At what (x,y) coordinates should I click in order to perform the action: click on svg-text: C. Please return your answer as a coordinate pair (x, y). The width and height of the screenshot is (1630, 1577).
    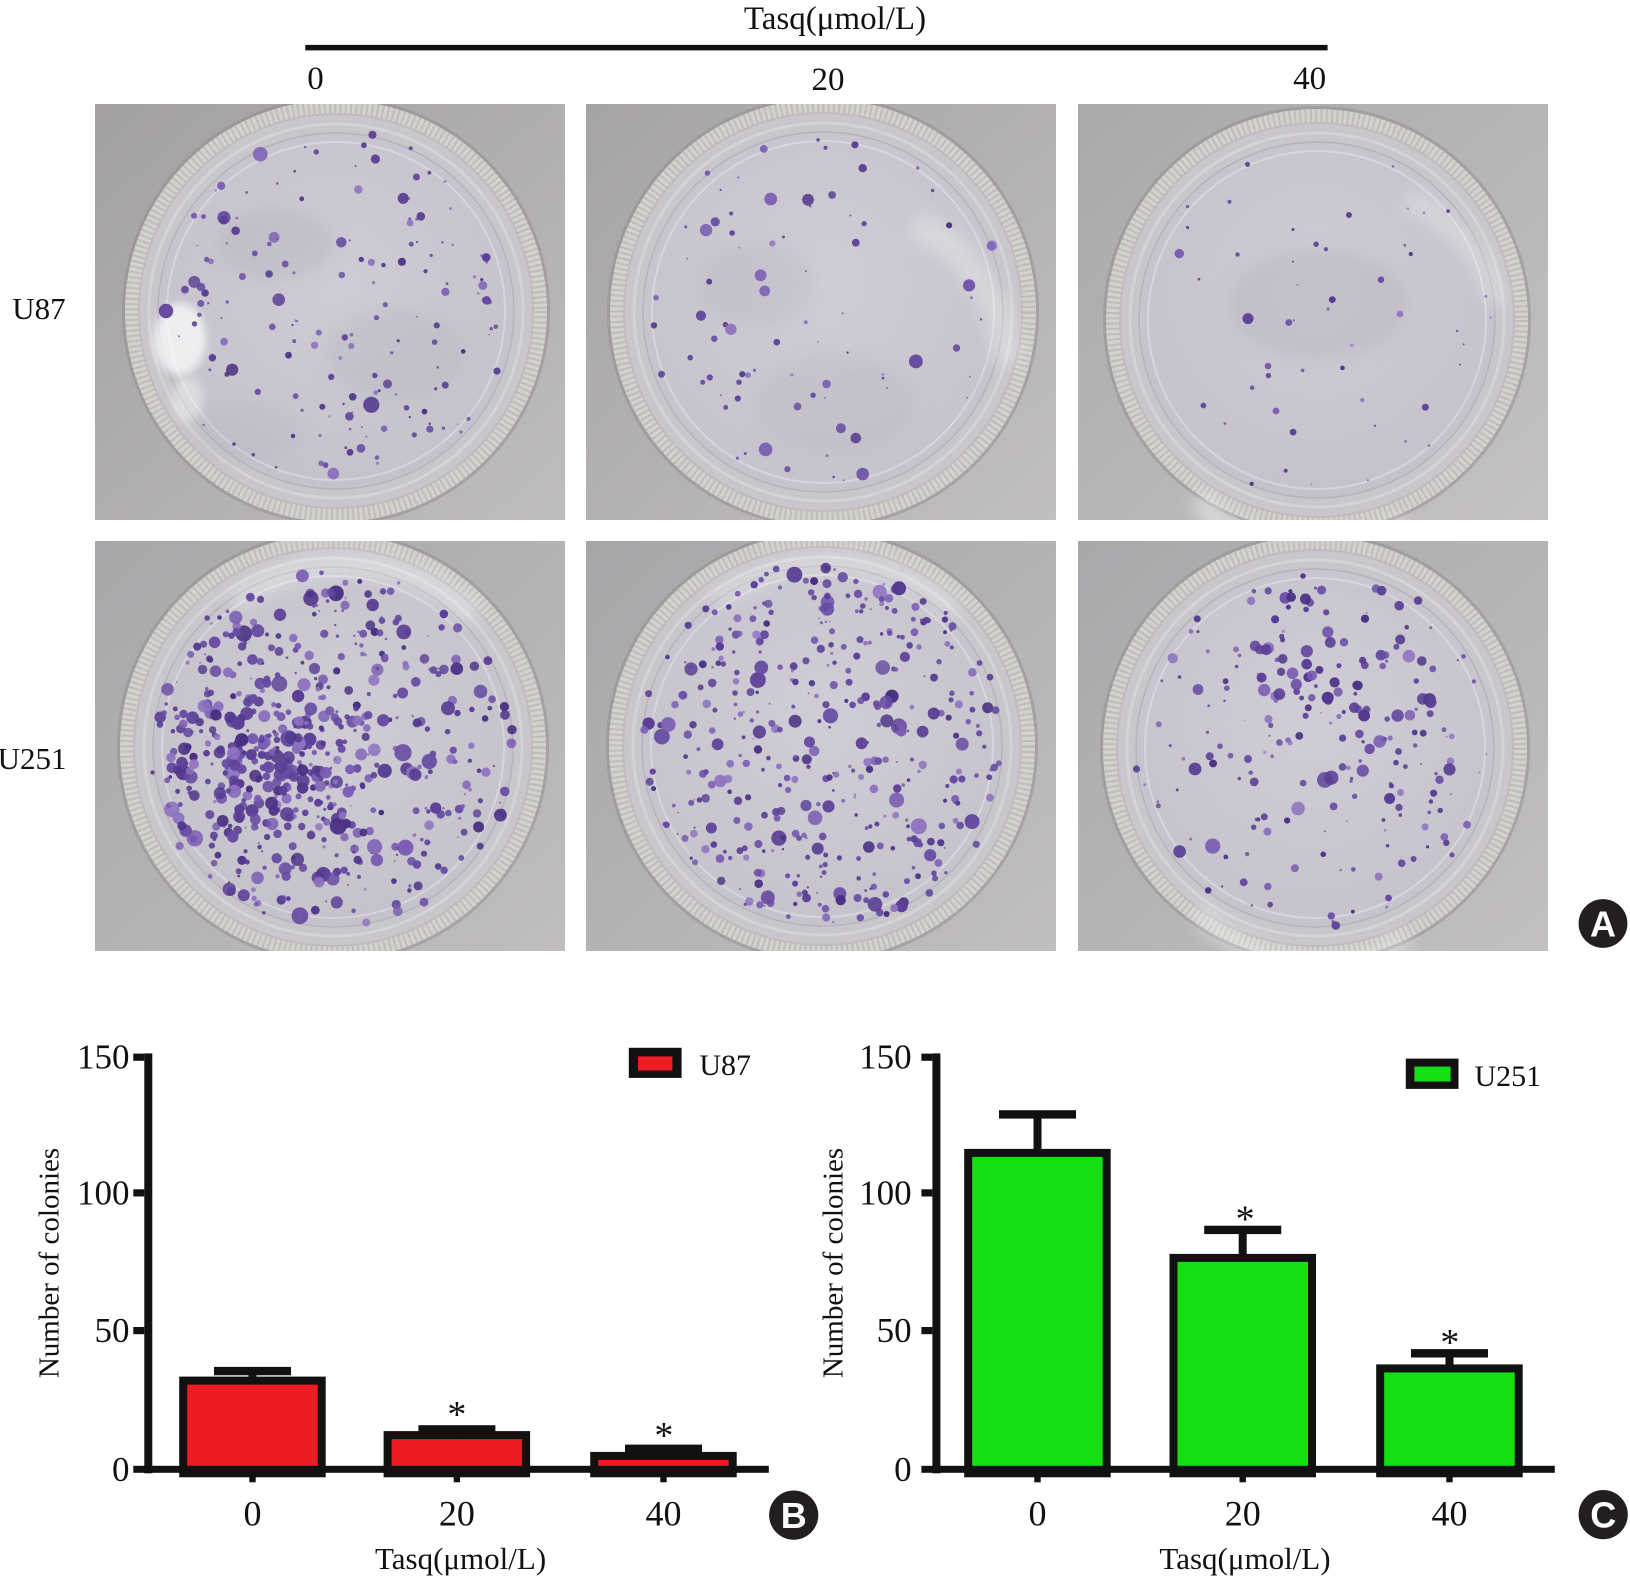
    Looking at the image, I should click on (1603, 1515).